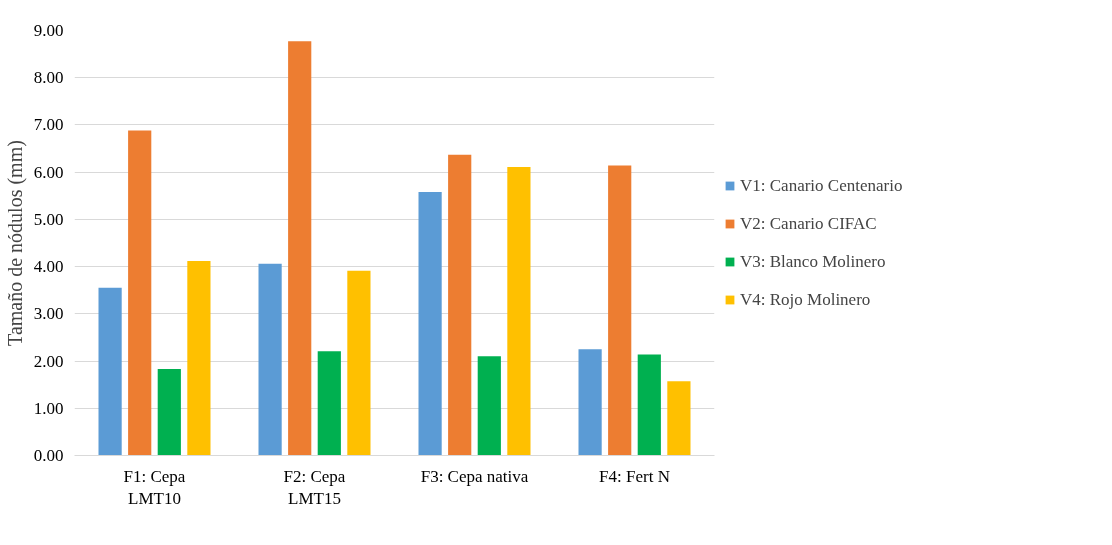 This screenshot has height=545, width=1112. Describe the element at coordinates (48, 408) in the screenshot. I see `y-tick-label: 1.00` at that location.